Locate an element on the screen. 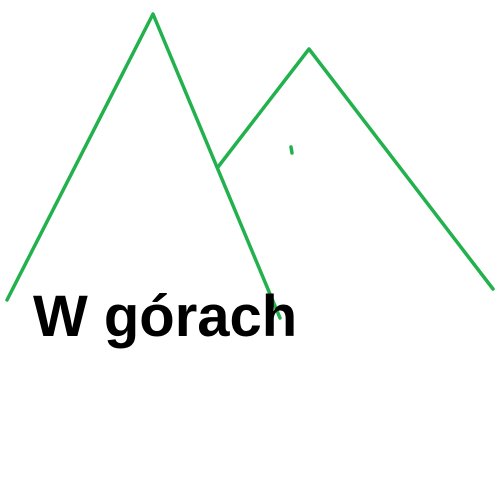 The width and height of the screenshot is (500, 500). small-green-mark is located at coordinates (291, 150).